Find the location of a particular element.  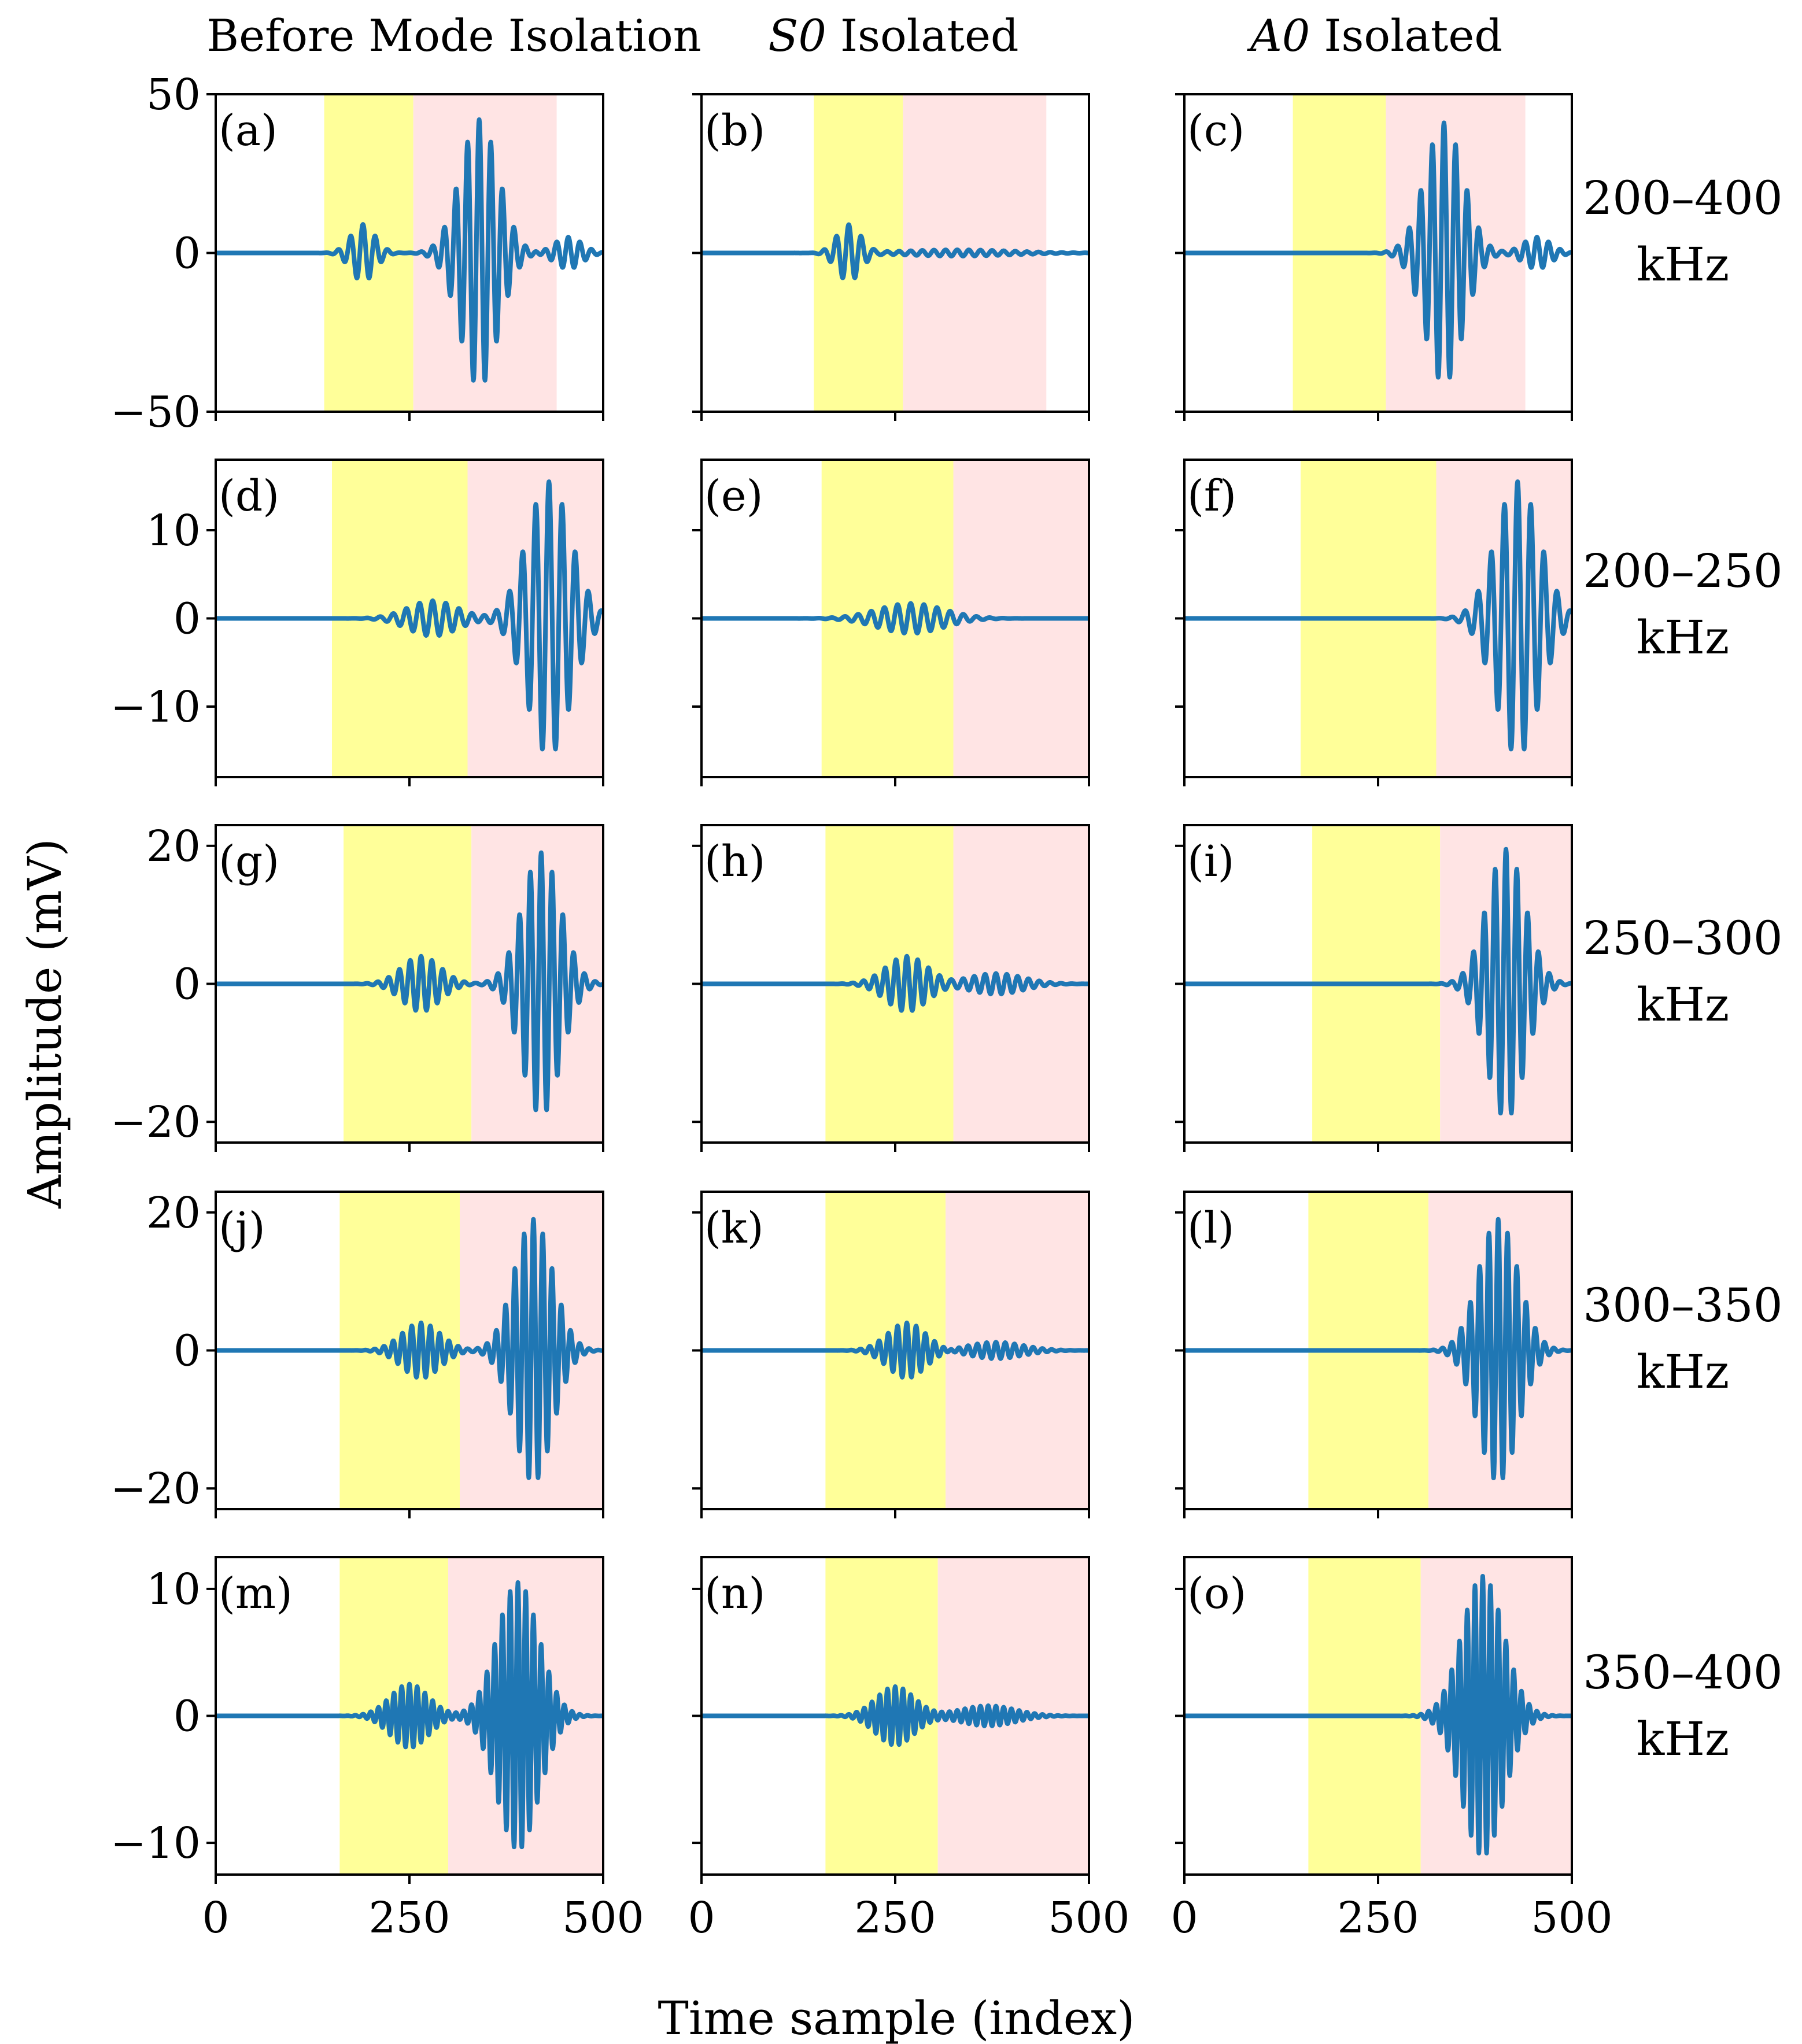

panel-m-ytick-label-1: 0 is located at coordinates (187, 1717).